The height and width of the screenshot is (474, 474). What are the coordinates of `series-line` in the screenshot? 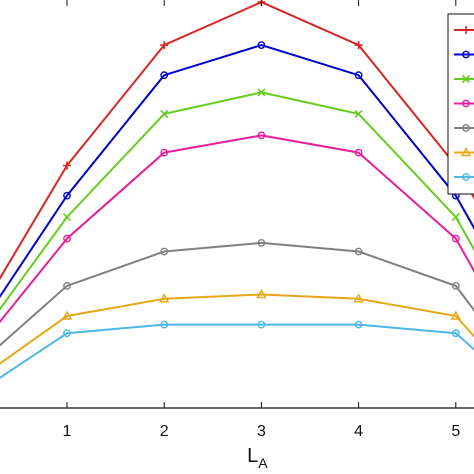 It's located at (237, 351).